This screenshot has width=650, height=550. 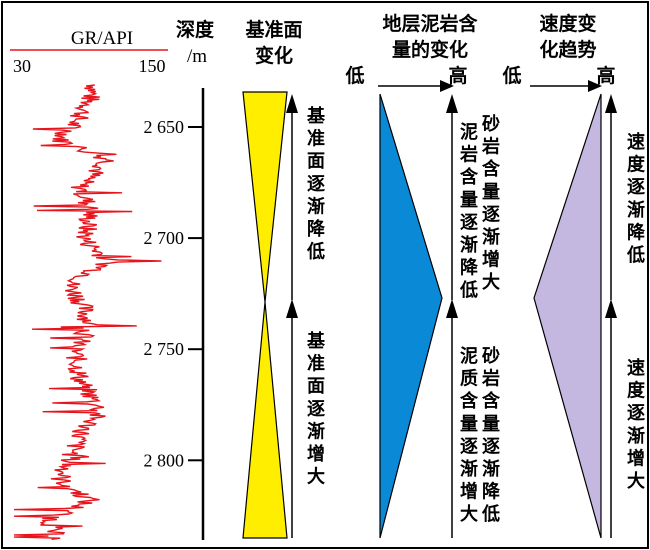 What do you see at coordinates (164, 460) in the screenshot?
I see `depth-tick-label-3: 2 800` at bounding box center [164, 460].